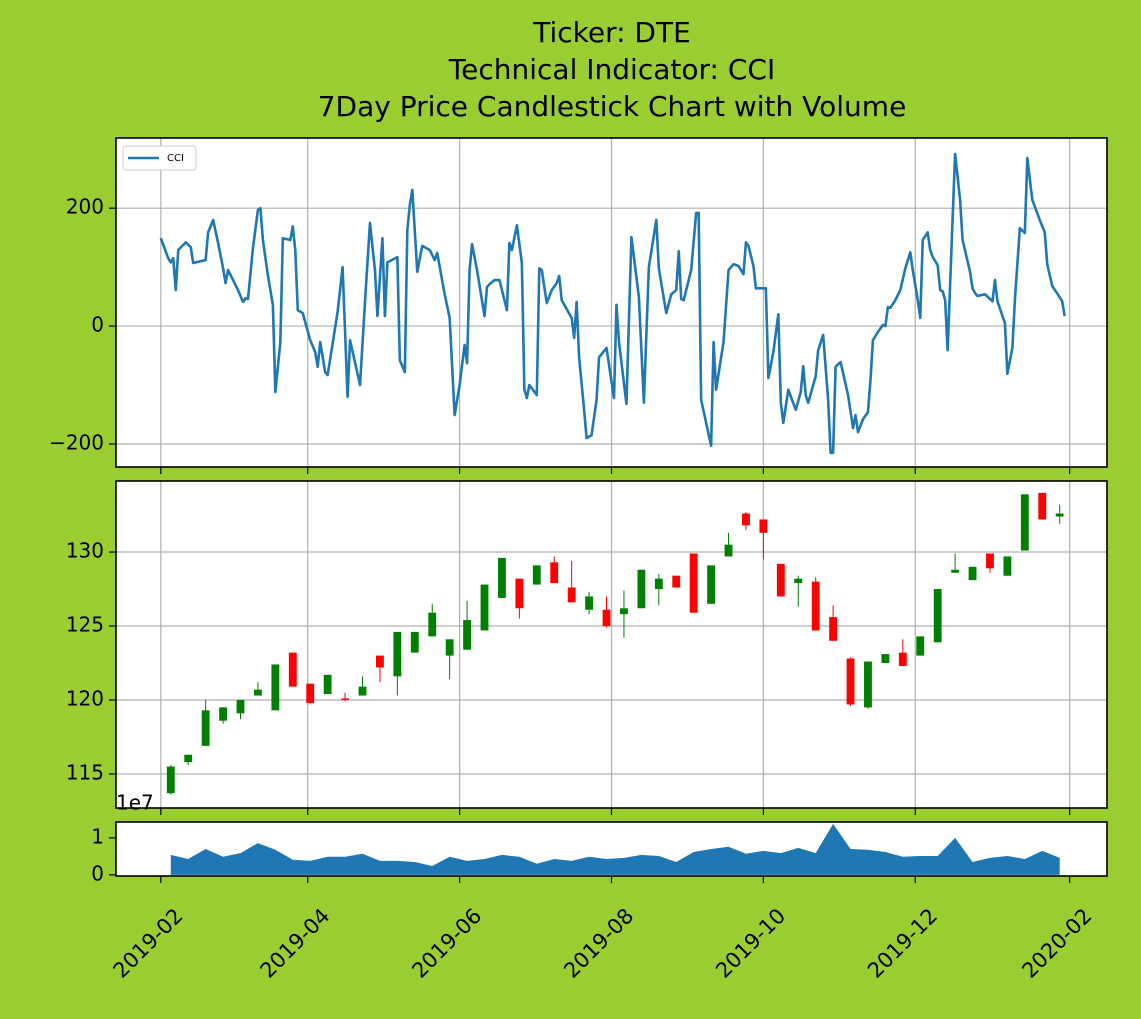 The height and width of the screenshot is (1019, 1141). Describe the element at coordinates (295, 943) in the screenshot. I see `x-tick-label: 2019-04` at that location.